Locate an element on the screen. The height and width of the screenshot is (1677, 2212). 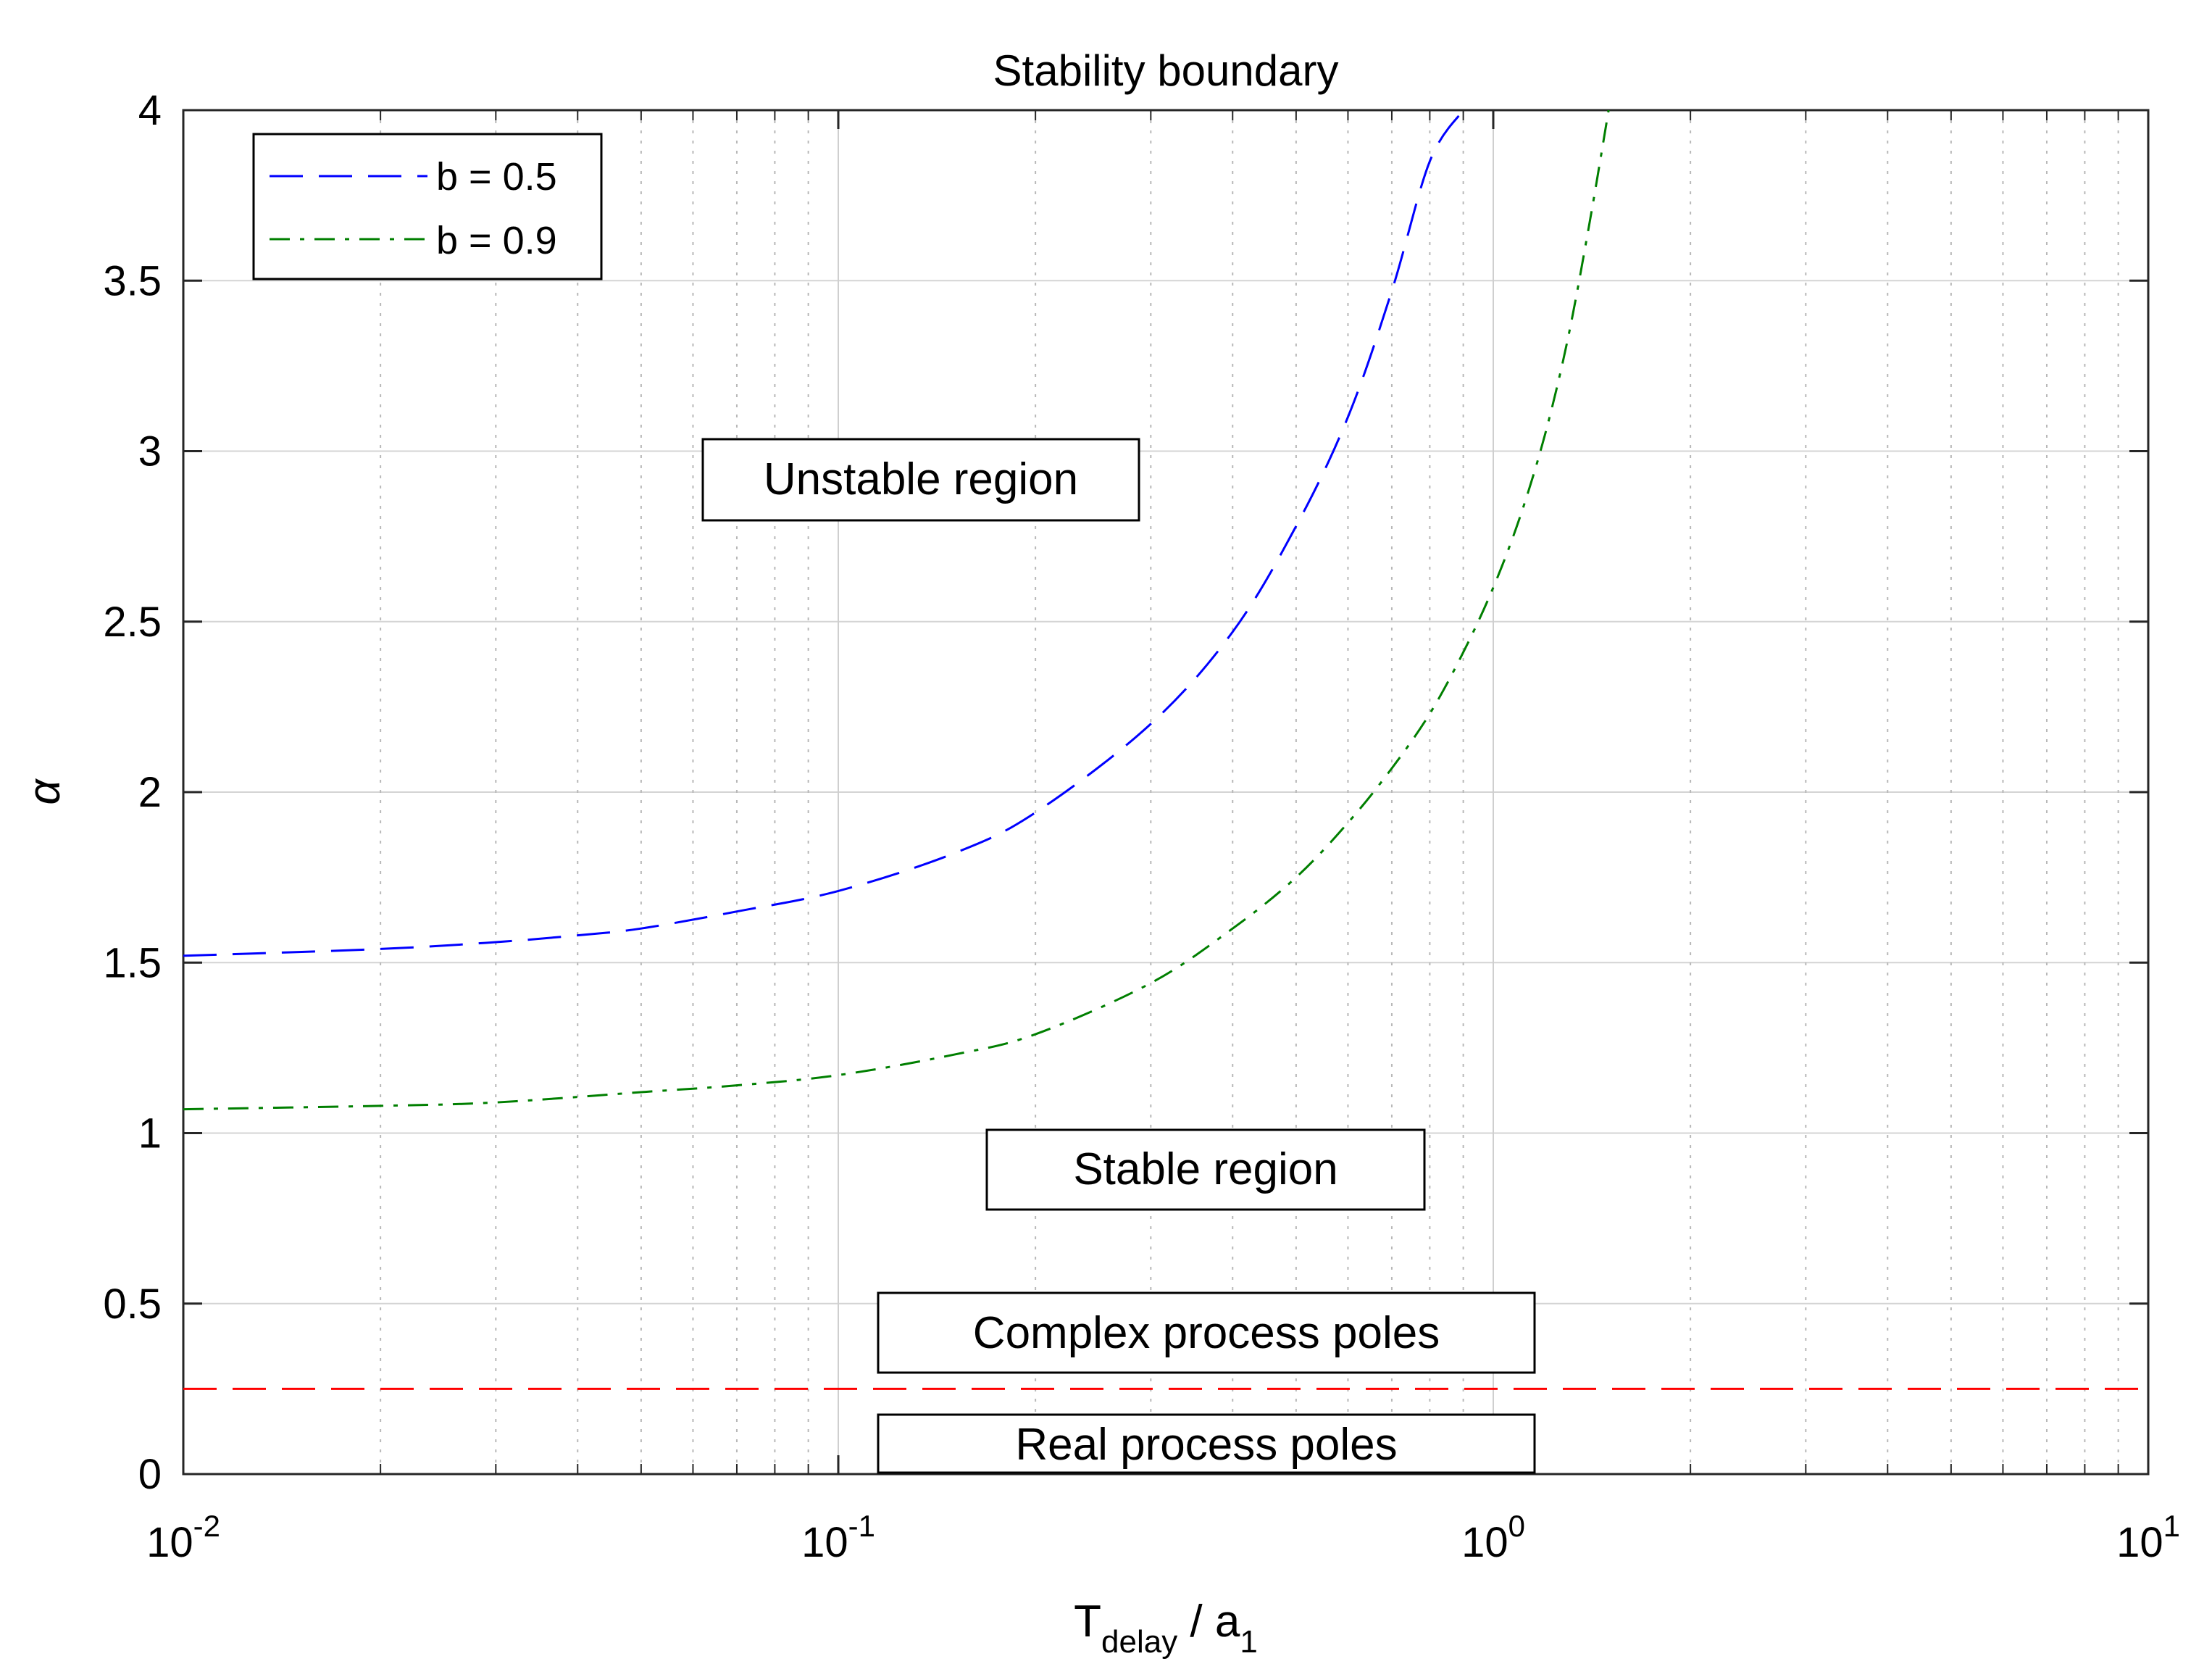
stable-region-annotation: Stable region is located at coordinates (1205, 1169).